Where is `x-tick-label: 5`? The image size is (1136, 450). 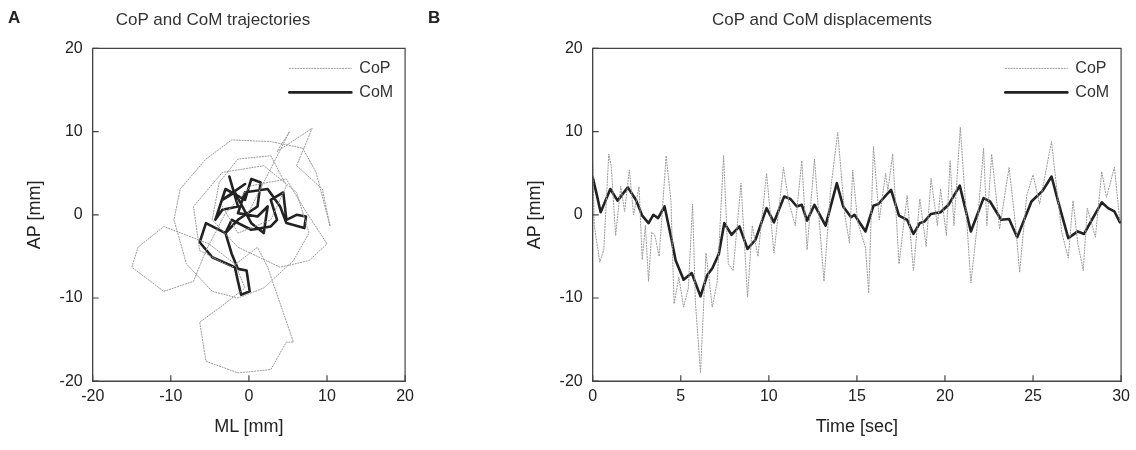
x-tick-label: 5 is located at coordinates (681, 396).